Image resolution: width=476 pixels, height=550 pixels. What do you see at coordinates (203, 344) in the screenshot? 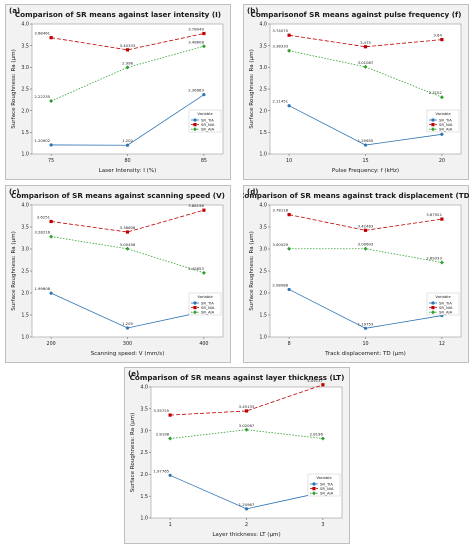
I see `x-tick-label: 400` at bounding box center [203, 344].